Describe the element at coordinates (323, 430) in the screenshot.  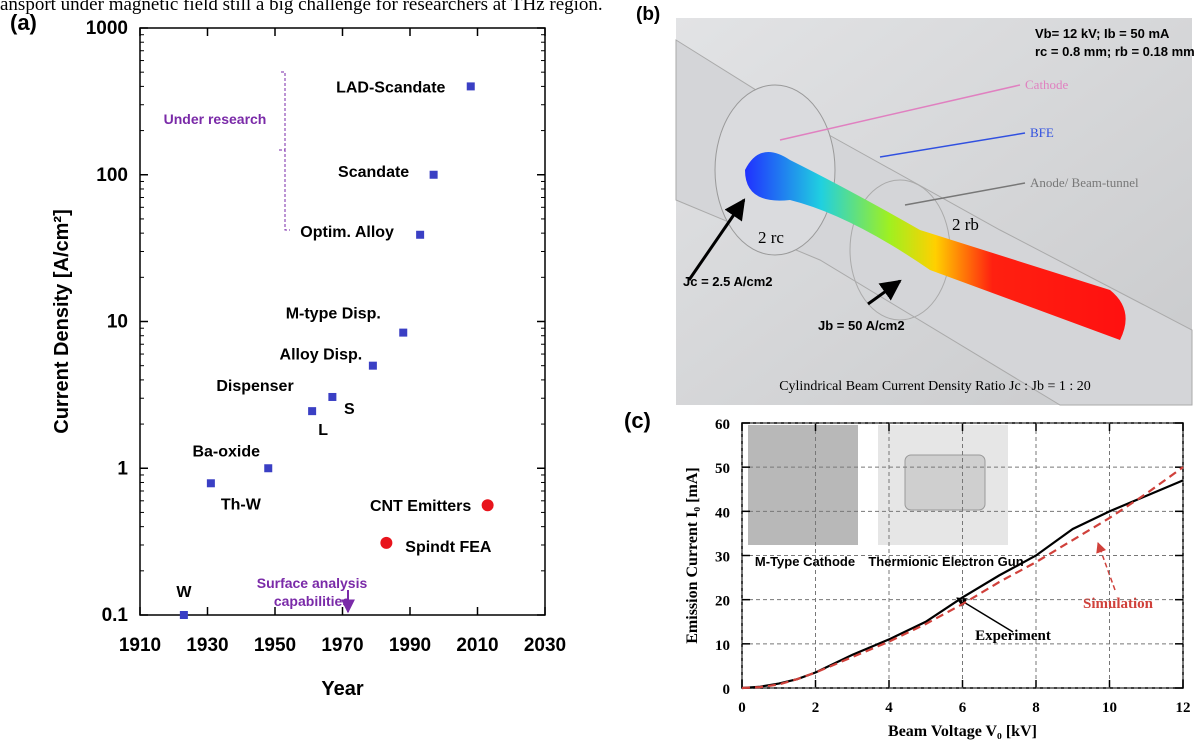
I see `point-label: L` at that location.